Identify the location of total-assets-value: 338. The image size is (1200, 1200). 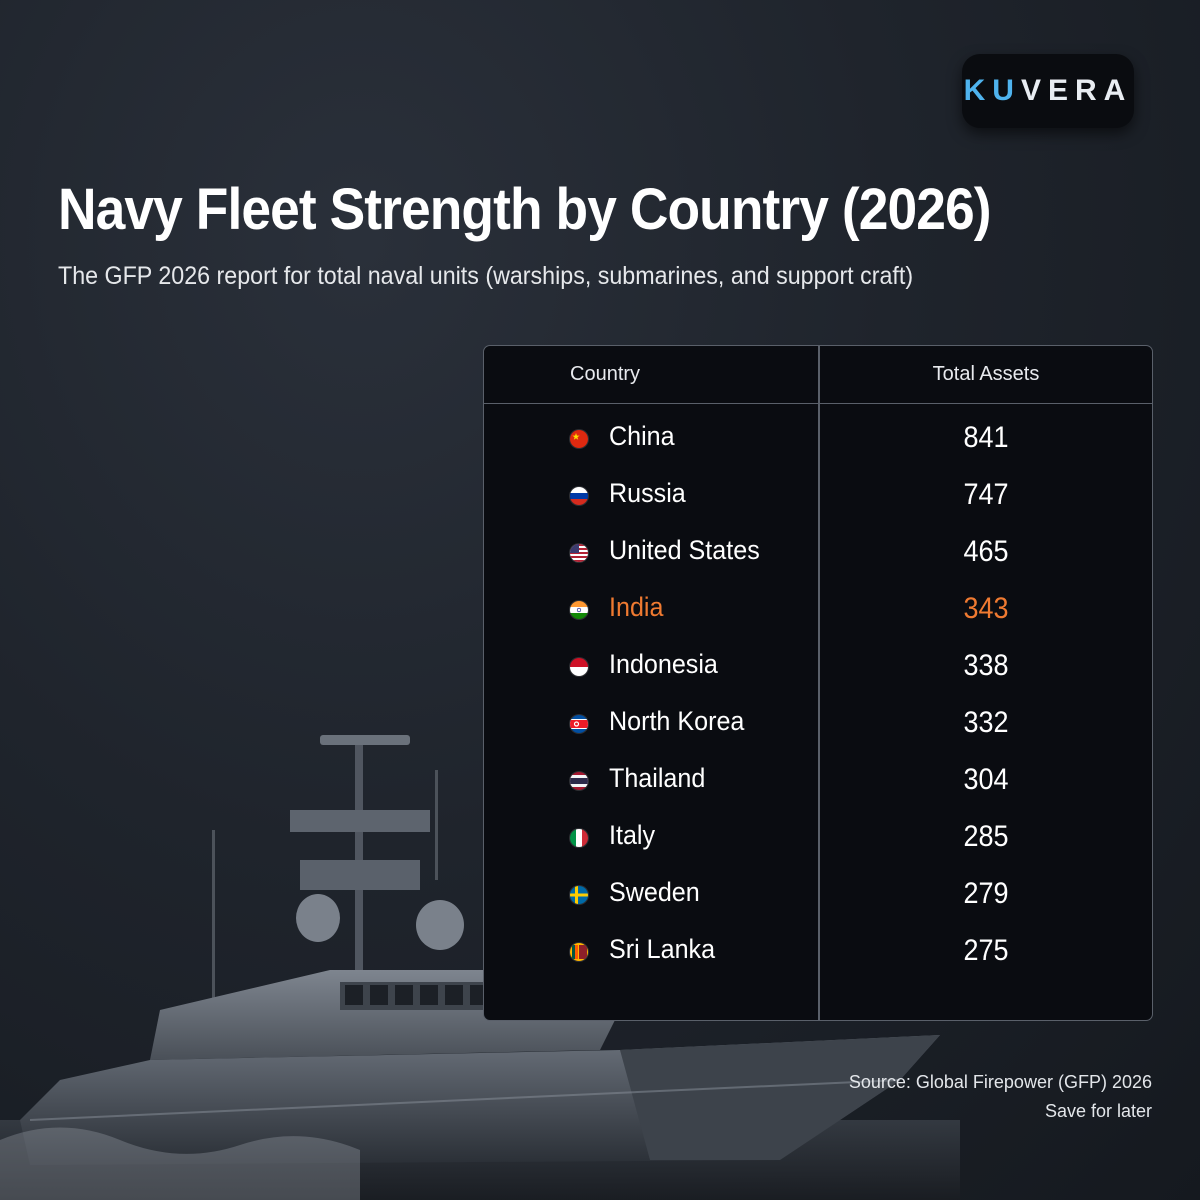
(986, 665).